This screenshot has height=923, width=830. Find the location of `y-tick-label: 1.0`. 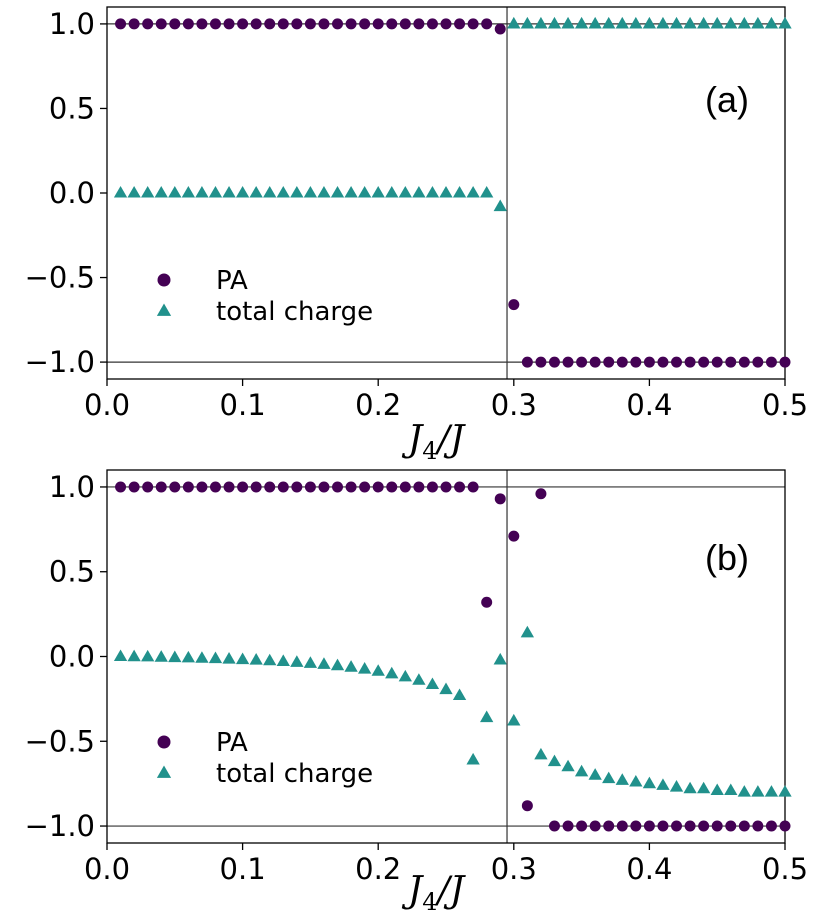

y-tick-label: 1.0 is located at coordinates (72, 24).